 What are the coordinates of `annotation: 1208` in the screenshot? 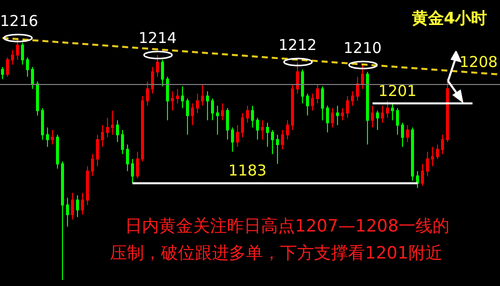 It's located at (479, 62).